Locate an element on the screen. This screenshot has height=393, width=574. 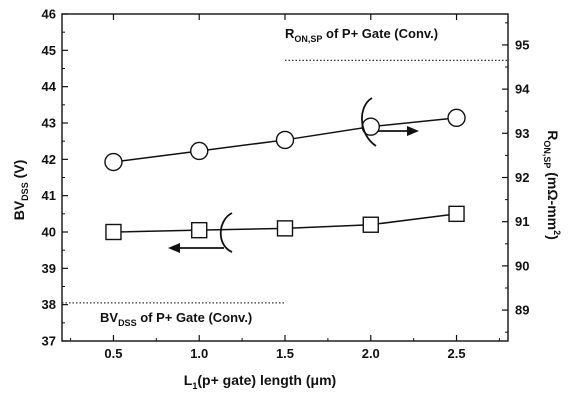
left-axis-arrow-head is located at coordinates (174, 248).